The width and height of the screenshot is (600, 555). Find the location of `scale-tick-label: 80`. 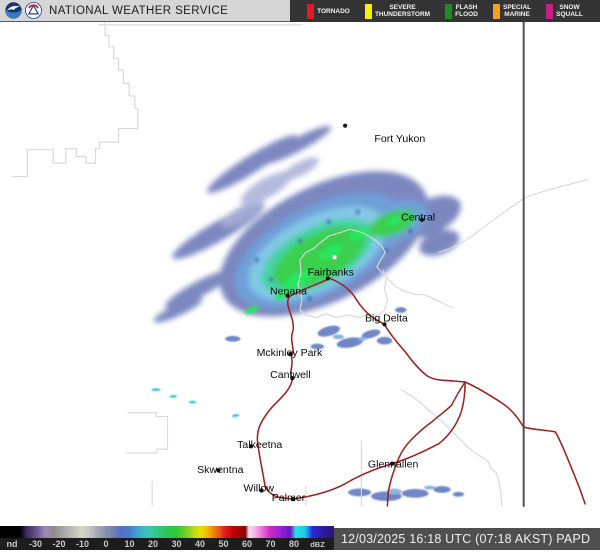

scale-tick-label: 80 is located at coordinates (294, 544).